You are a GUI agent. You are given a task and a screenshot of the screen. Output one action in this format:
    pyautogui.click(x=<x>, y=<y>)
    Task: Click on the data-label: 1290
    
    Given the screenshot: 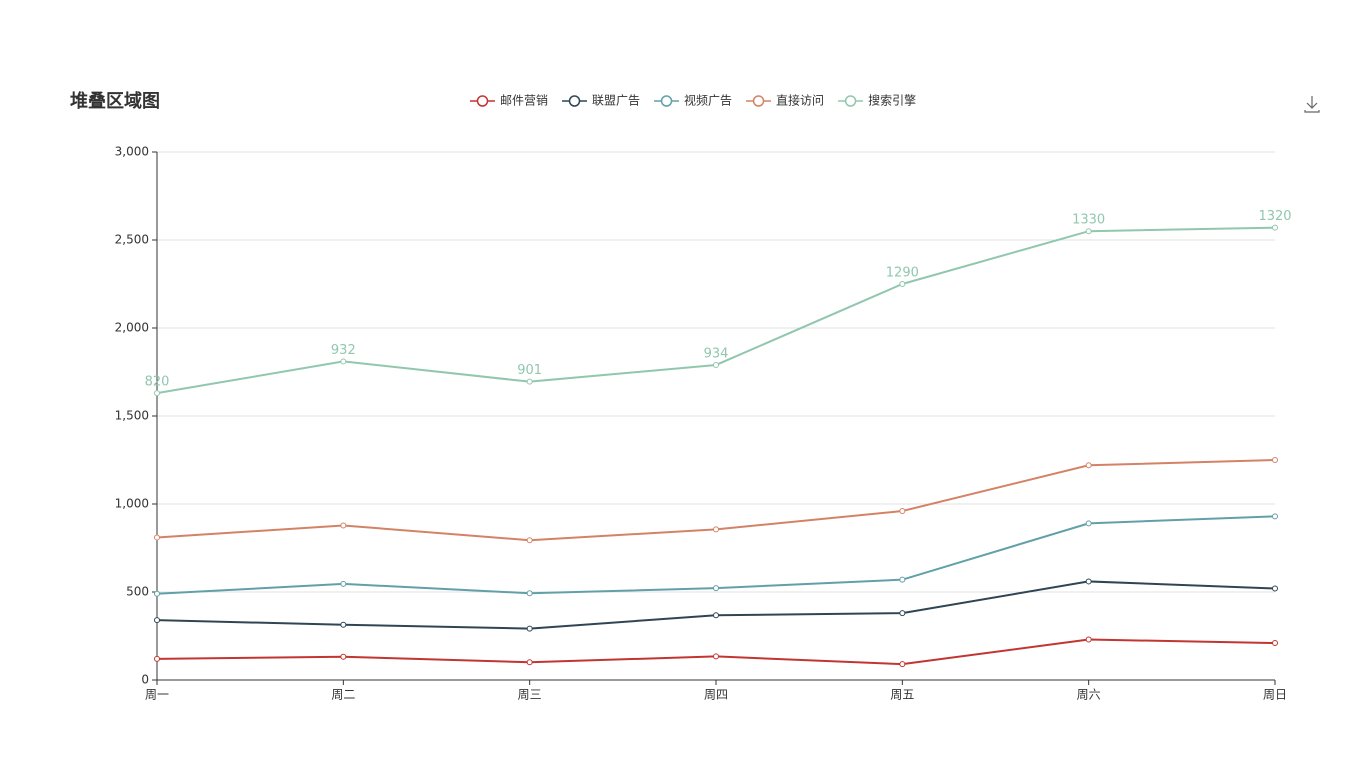 What is the action you would take?
    pyautogui.click(x=902, y=273)
    